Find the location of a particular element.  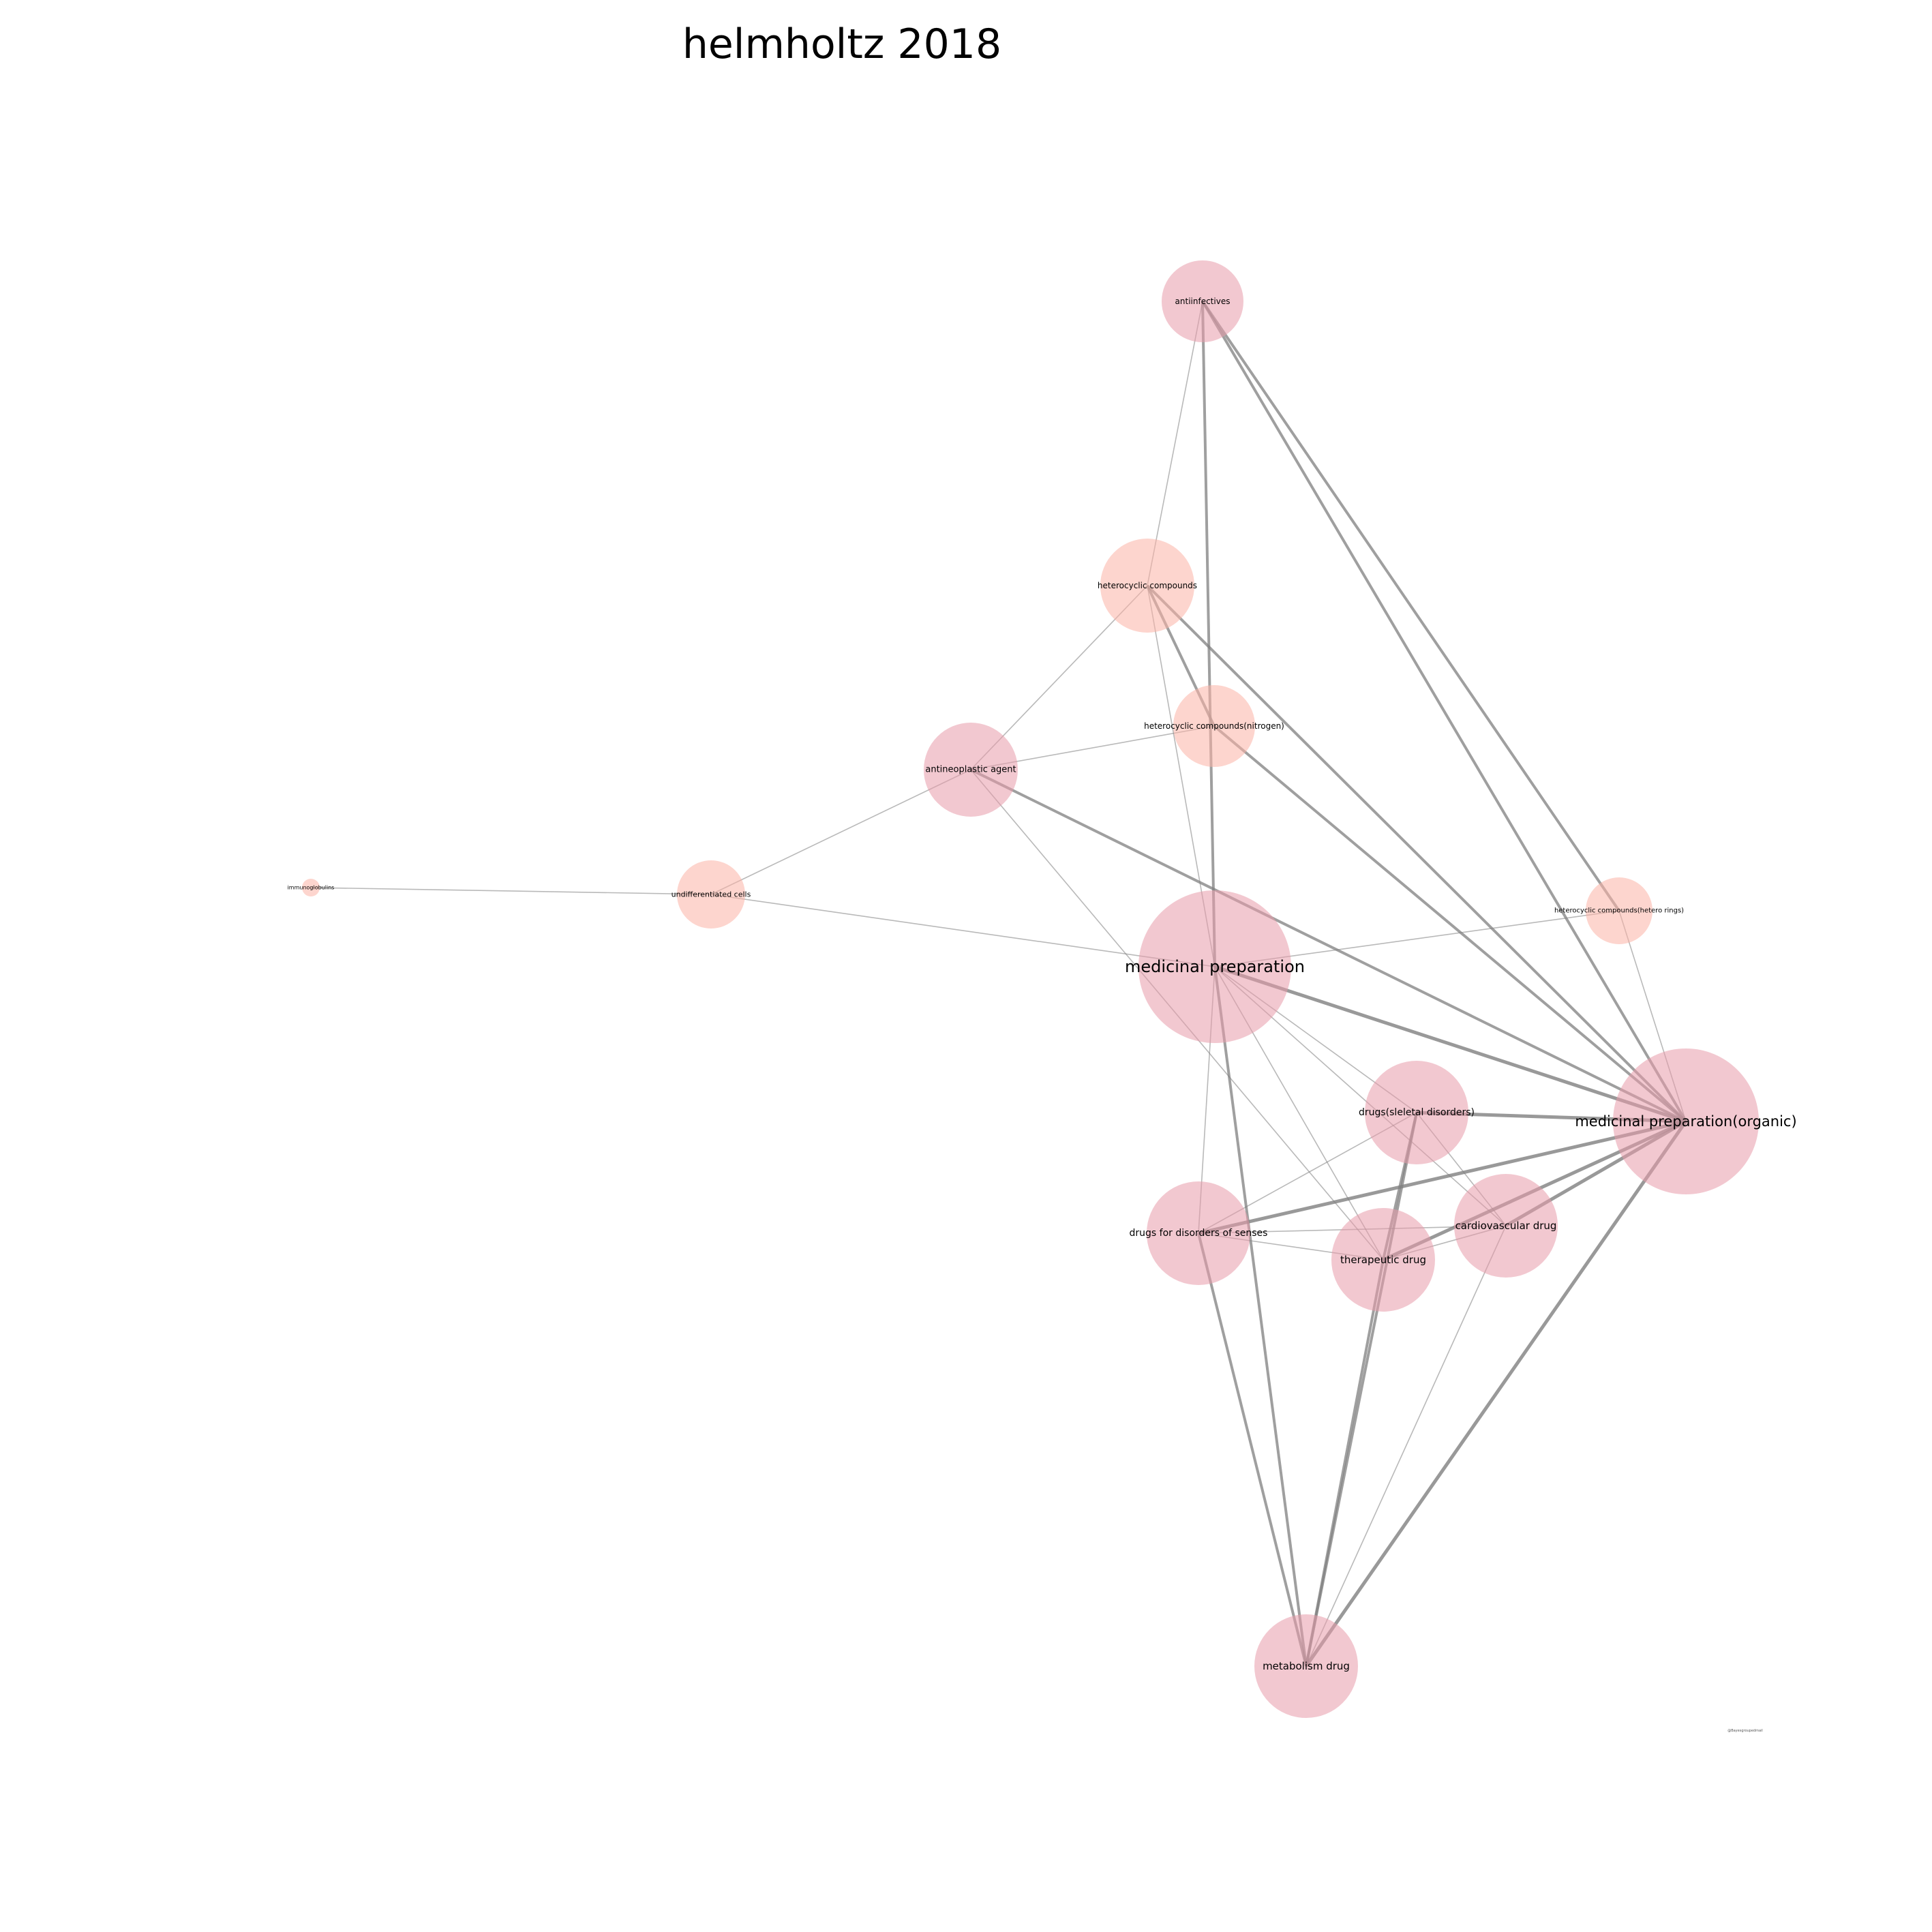

node-label-immunoglobulins: immunoglobulins is located at coordinates (312, 888).